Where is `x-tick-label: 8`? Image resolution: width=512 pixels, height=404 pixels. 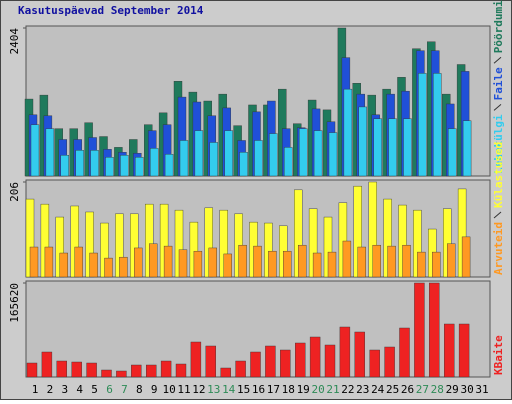 x-tick-label: 8 is located at coordinates (139, 389).